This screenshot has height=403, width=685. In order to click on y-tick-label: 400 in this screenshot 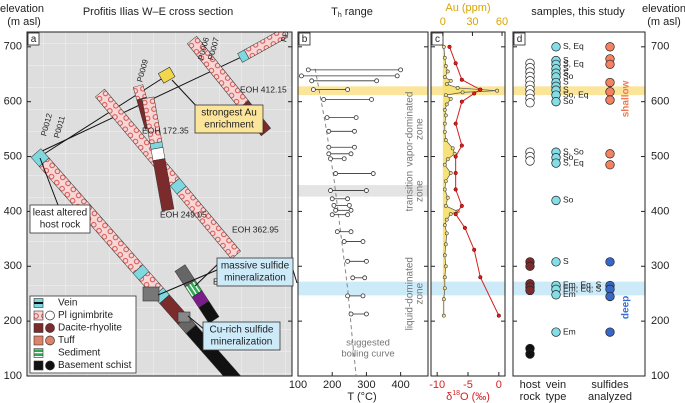, I will do `click(13, 211)`.